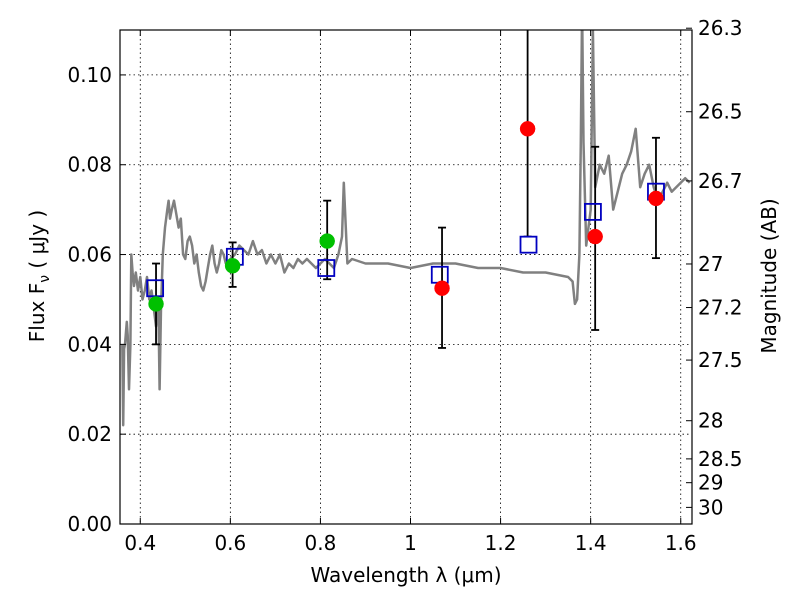 The width and height of the screenshot is (800, 600). Describe the element at coordinates (45, 279) in the screenshot. I see `y-axis-label-subscript: ν` at that location.